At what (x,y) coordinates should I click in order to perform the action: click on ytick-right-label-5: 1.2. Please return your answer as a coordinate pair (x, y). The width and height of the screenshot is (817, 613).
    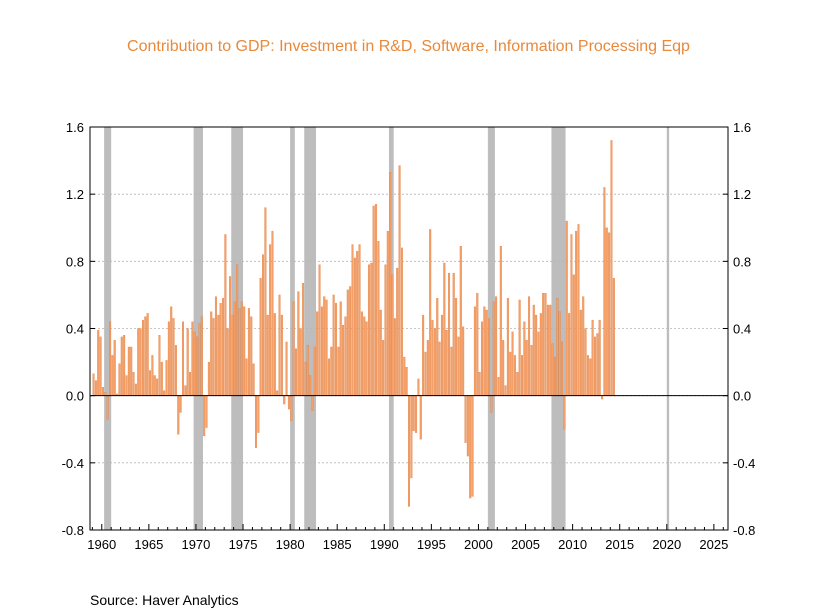
    Looking at the image, I should click on (742, 194).